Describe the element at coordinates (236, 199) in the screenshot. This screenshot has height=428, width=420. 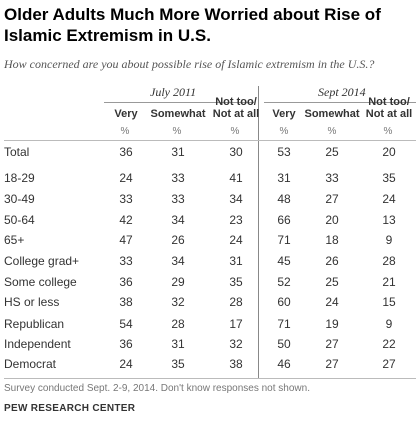
I see `cell-nottoo-2011: 34` at that location.